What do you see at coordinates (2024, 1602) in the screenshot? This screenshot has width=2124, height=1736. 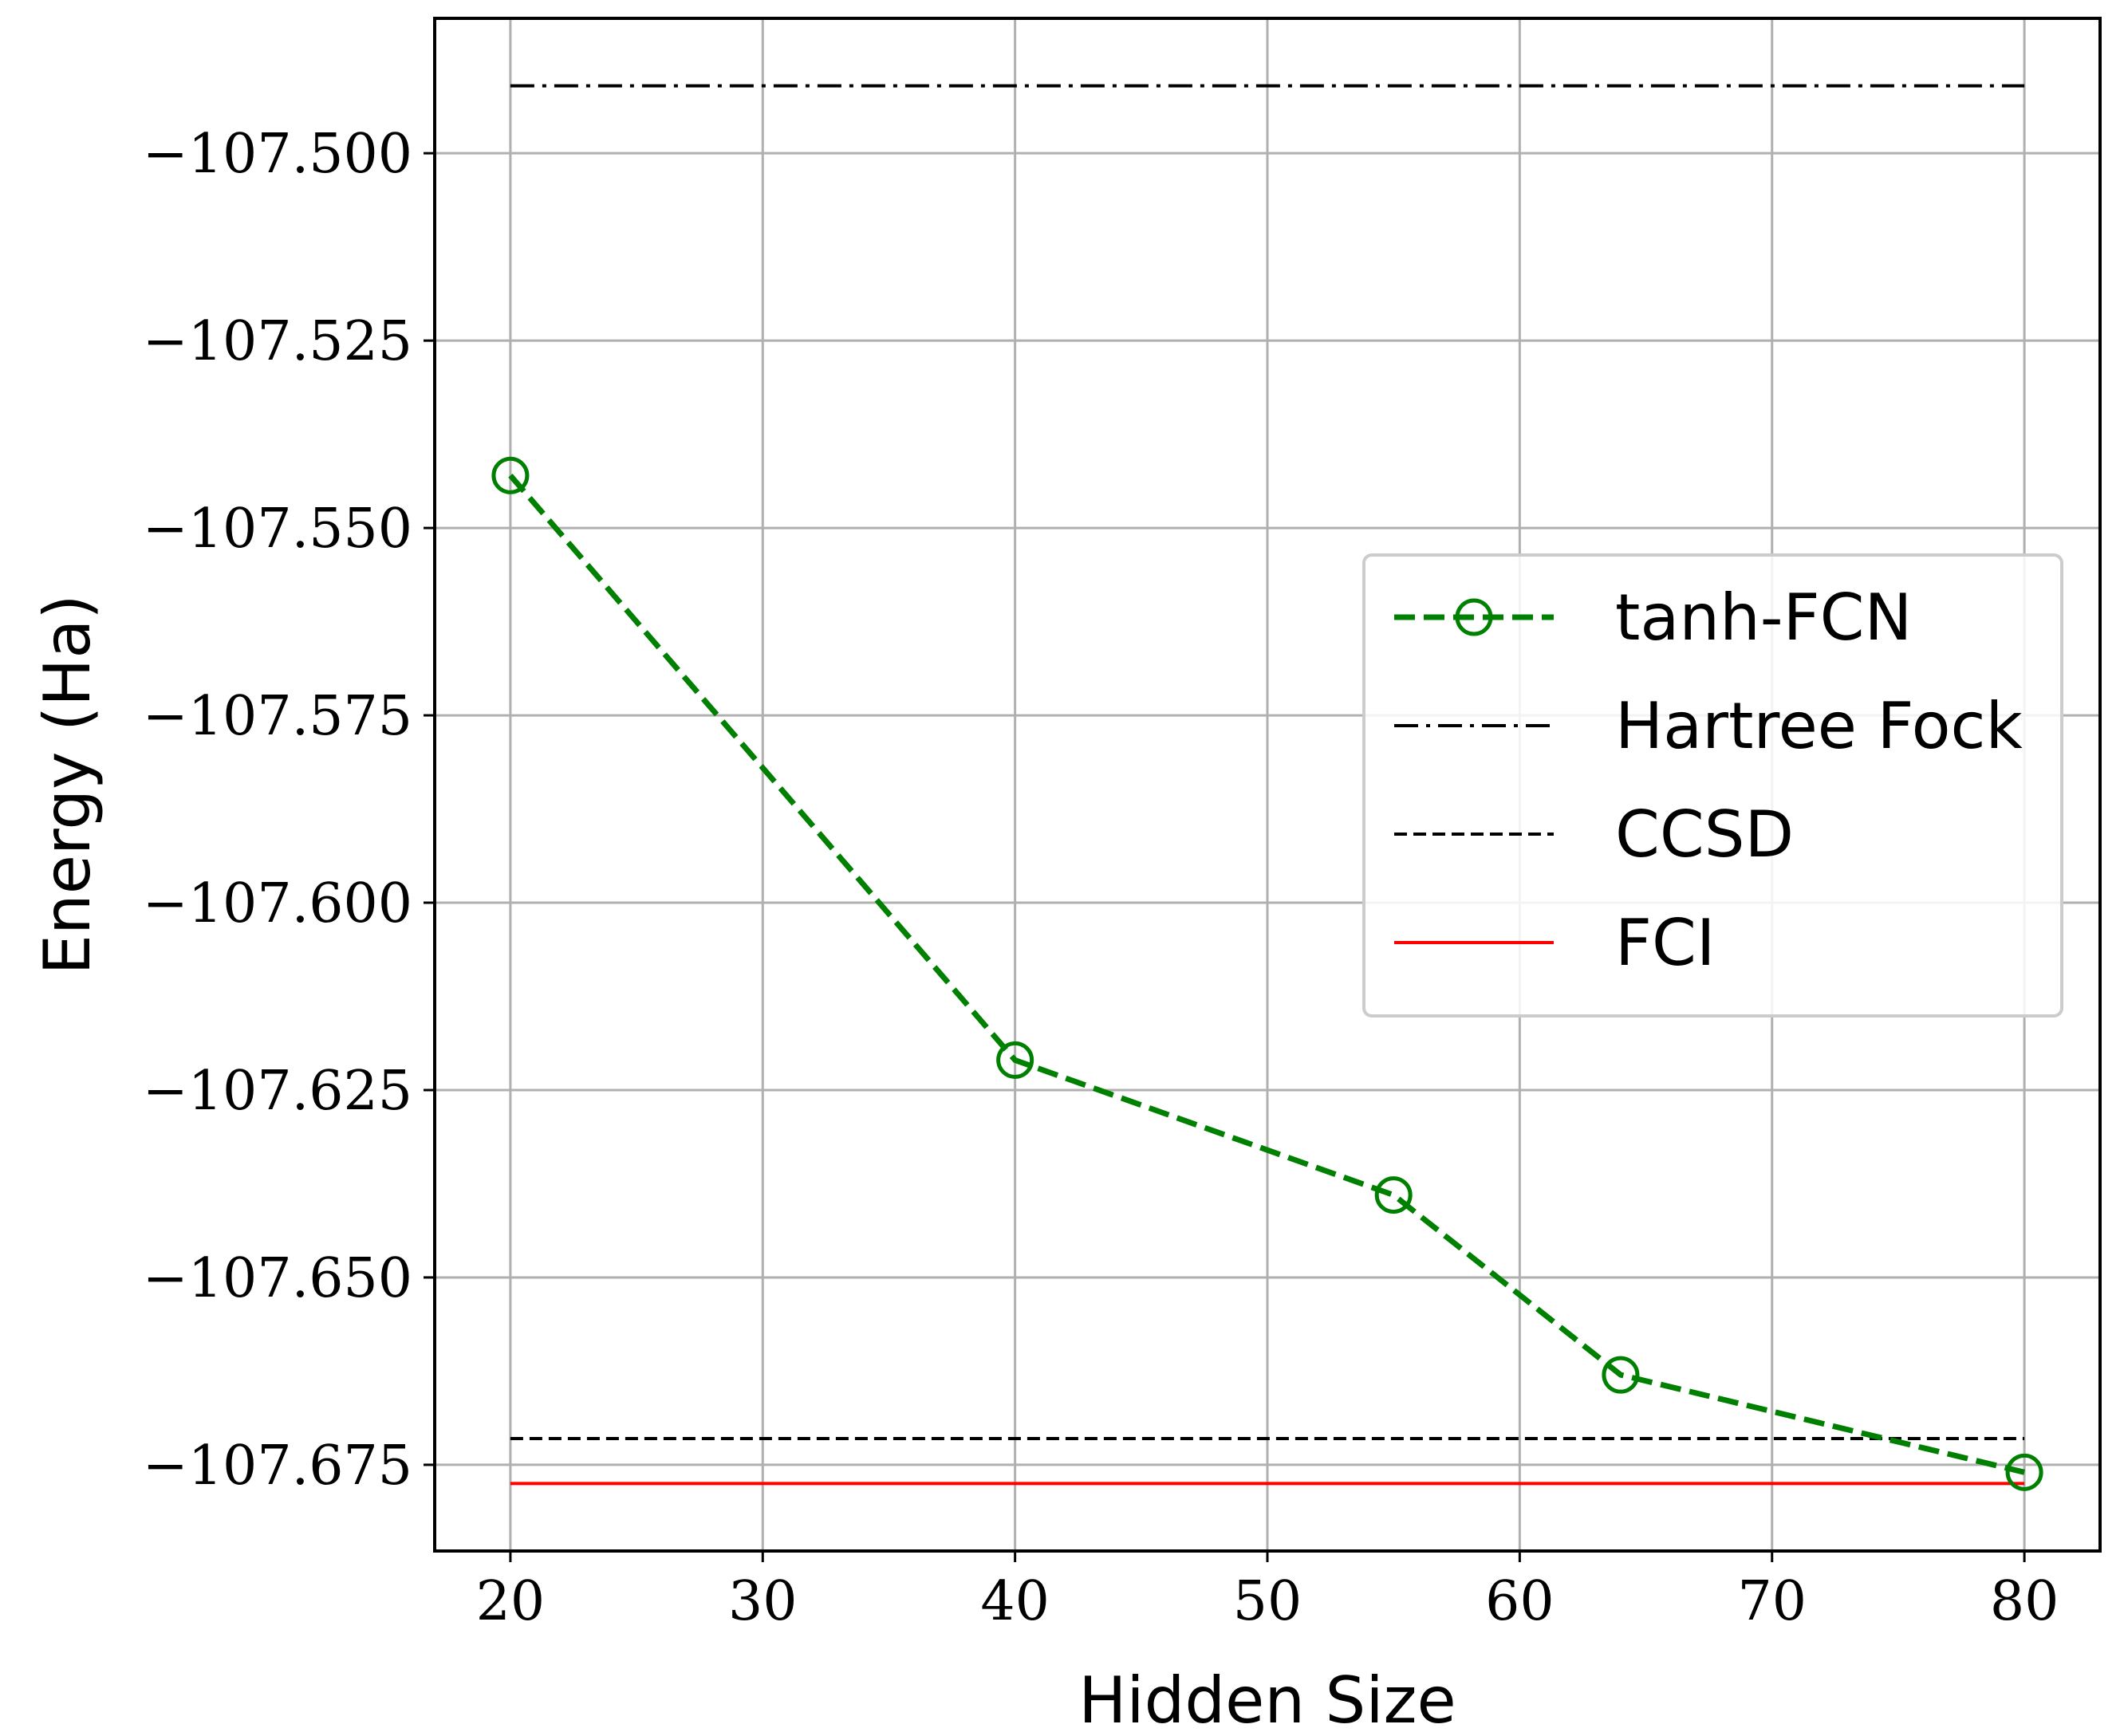 I see `x-tick-label: 80` at bounding box center [2024, 1602].